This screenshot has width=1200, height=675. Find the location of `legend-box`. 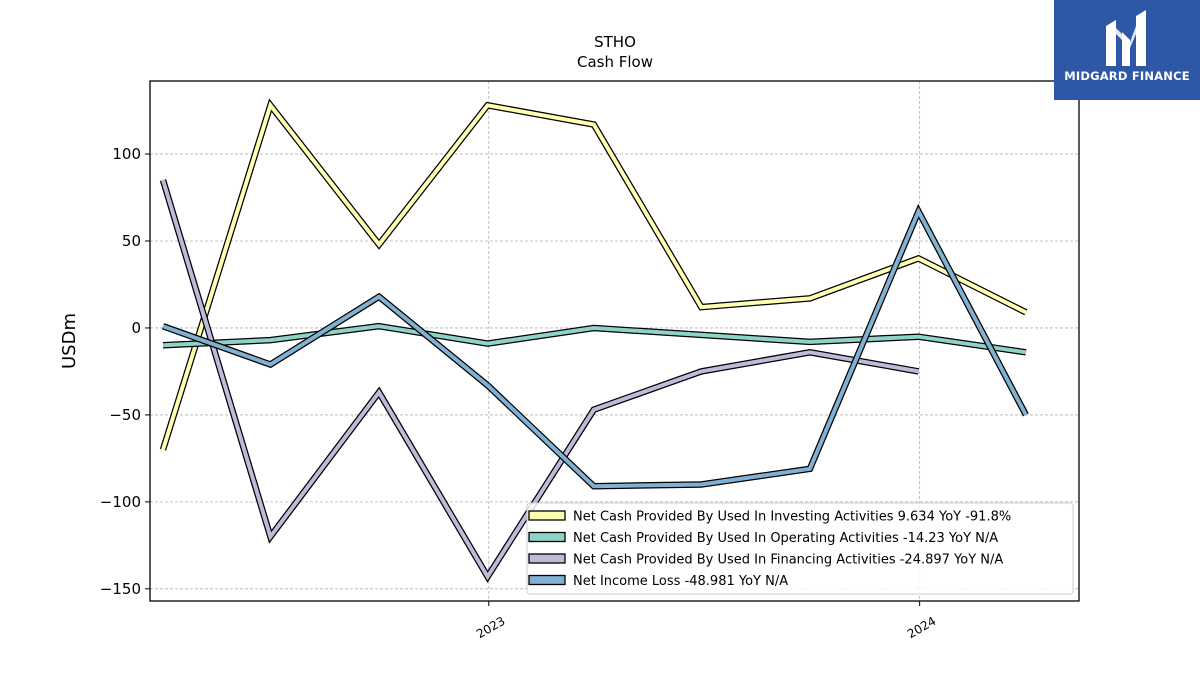

legend-box is located at coordinates (800, 548).